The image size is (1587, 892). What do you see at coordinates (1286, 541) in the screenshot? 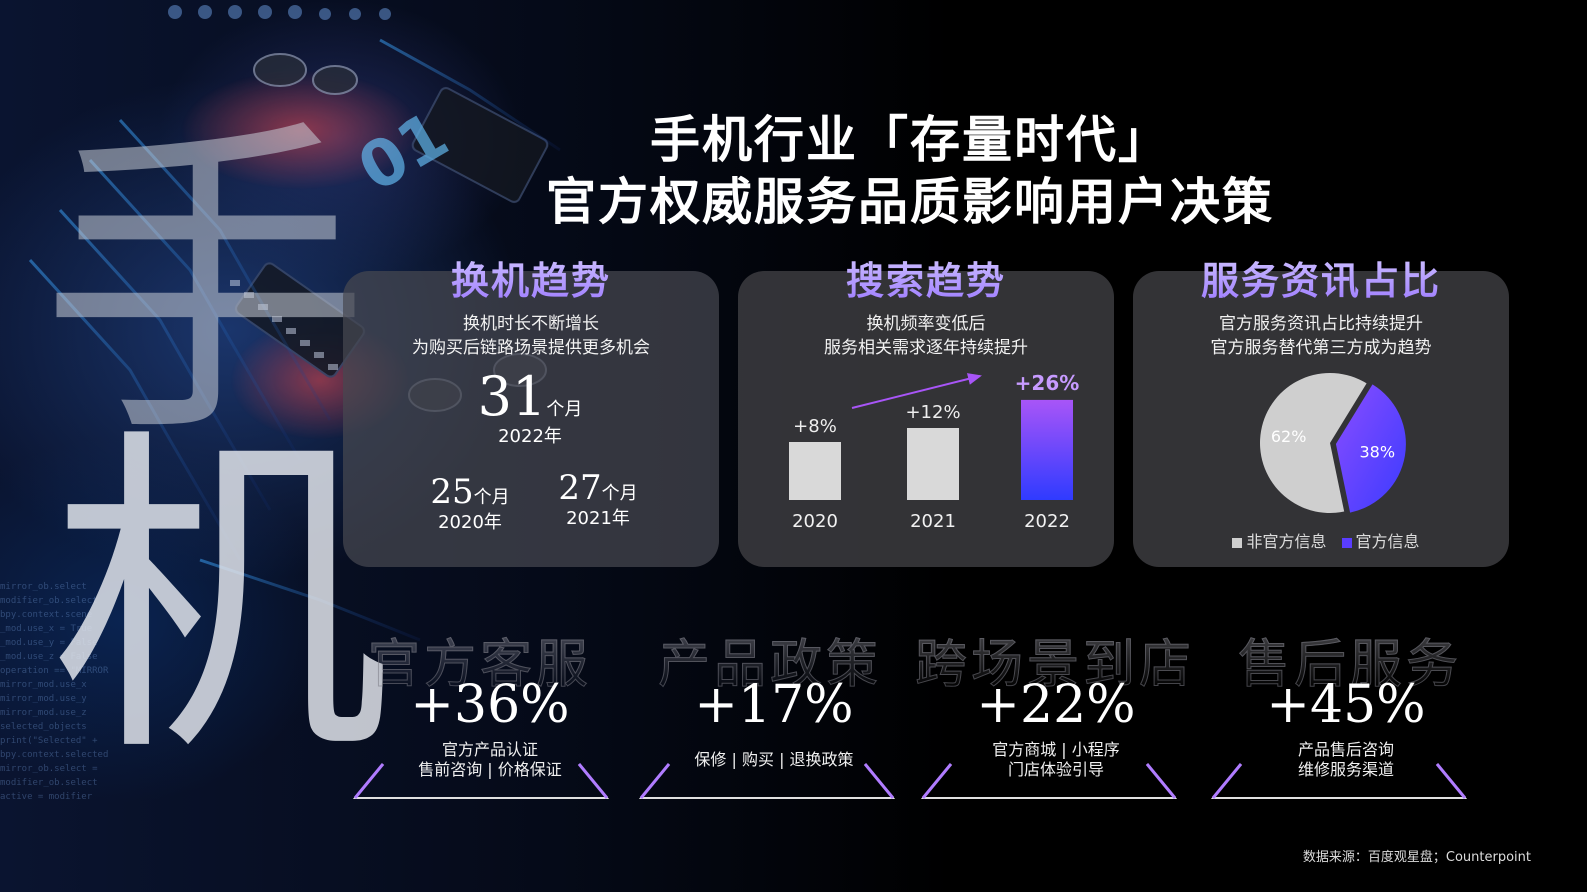
I see `legend-label-nonofficial: 非官方信息` at bounding box center [1286, 541].